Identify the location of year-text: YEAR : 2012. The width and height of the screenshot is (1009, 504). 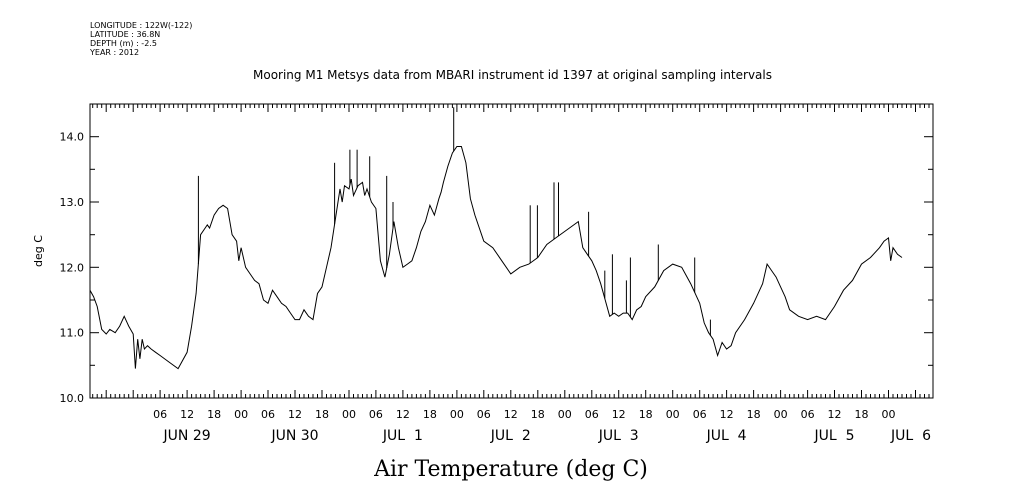
(115, 52).